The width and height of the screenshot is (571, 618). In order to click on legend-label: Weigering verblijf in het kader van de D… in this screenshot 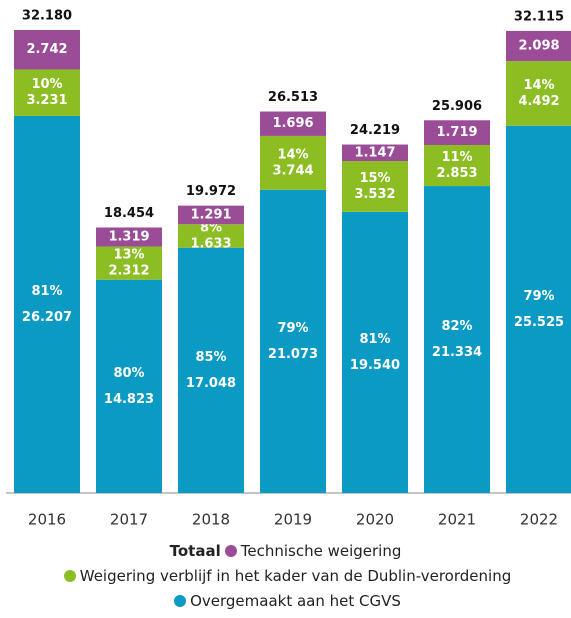, I will do `click(295, 575)`.